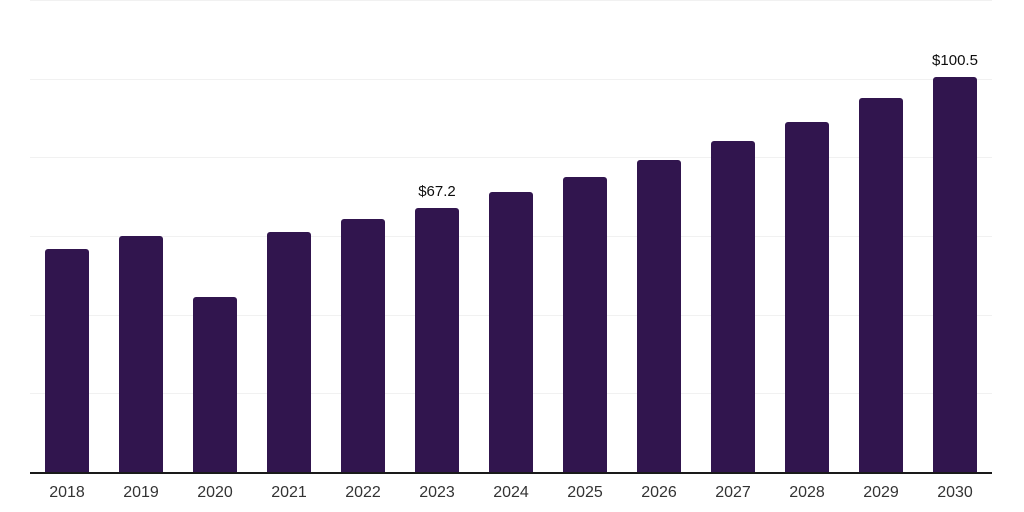  I want to click on bar-2023, so click(437, 339).